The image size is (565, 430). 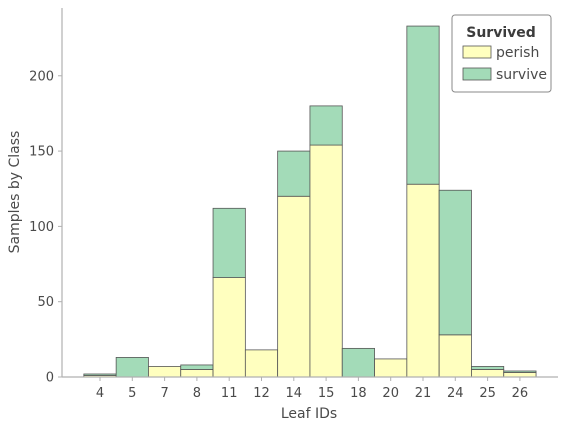 I want to click on legend: Survived perish survive, so click(x=501, y=53).